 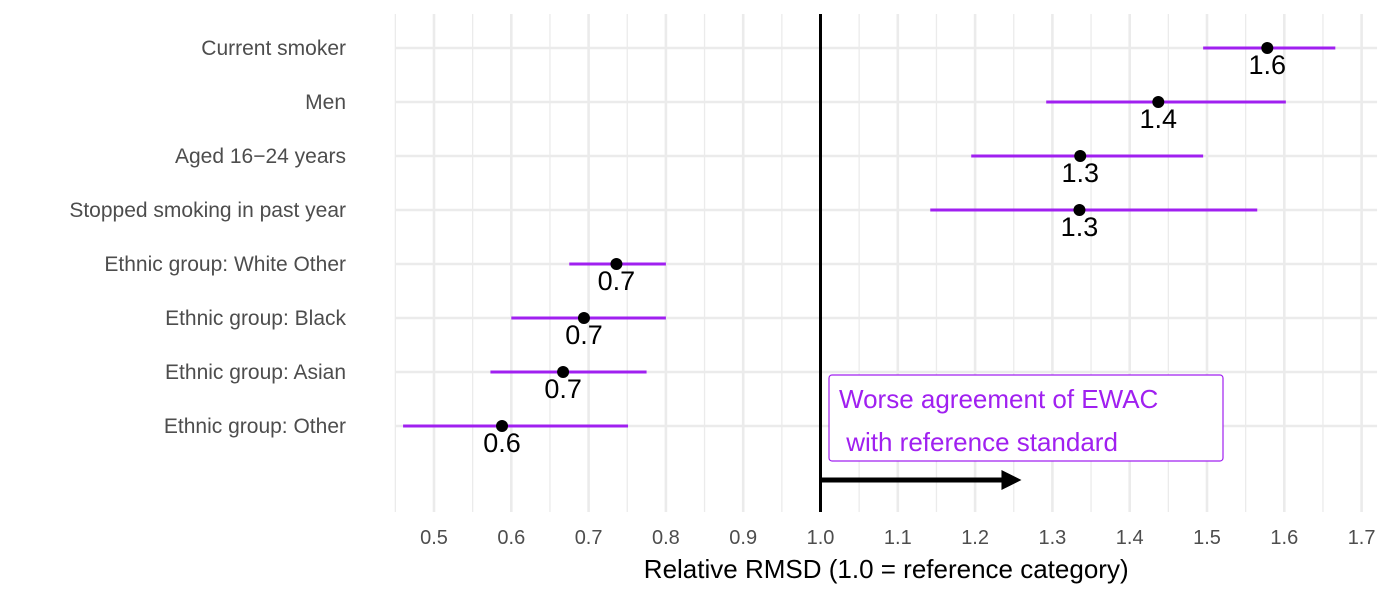 What do you see at coordinates (225, 264) in the screenshot?
I see `category-label: Ethnic group: White Other` at bounding box center [225, 264].